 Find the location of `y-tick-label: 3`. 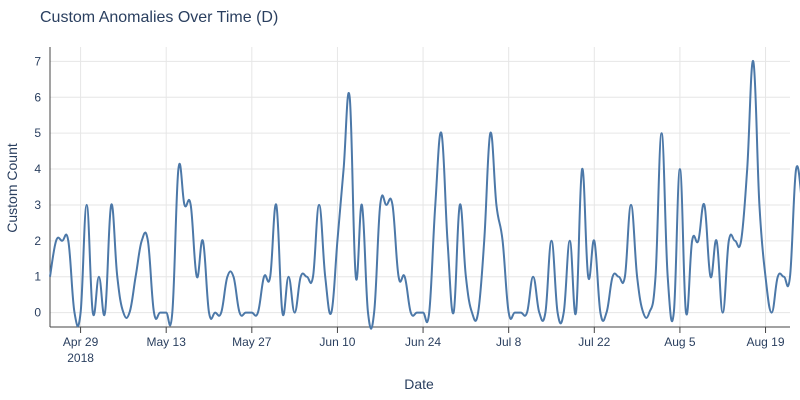

y-tick-label: 3 is located at coordinates (37, 205).